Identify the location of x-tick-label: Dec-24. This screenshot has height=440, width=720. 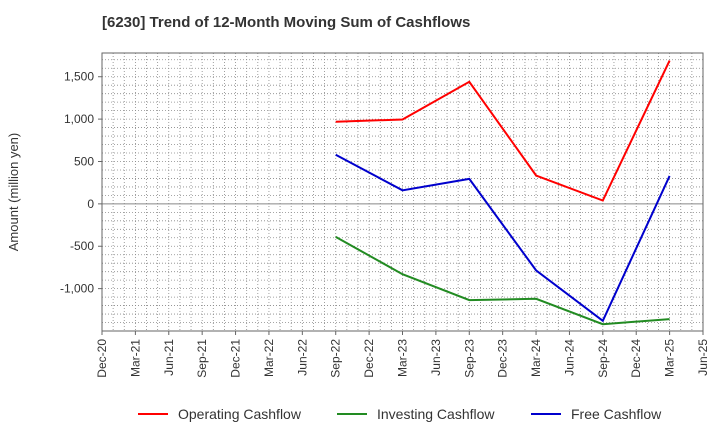
(636, 358).